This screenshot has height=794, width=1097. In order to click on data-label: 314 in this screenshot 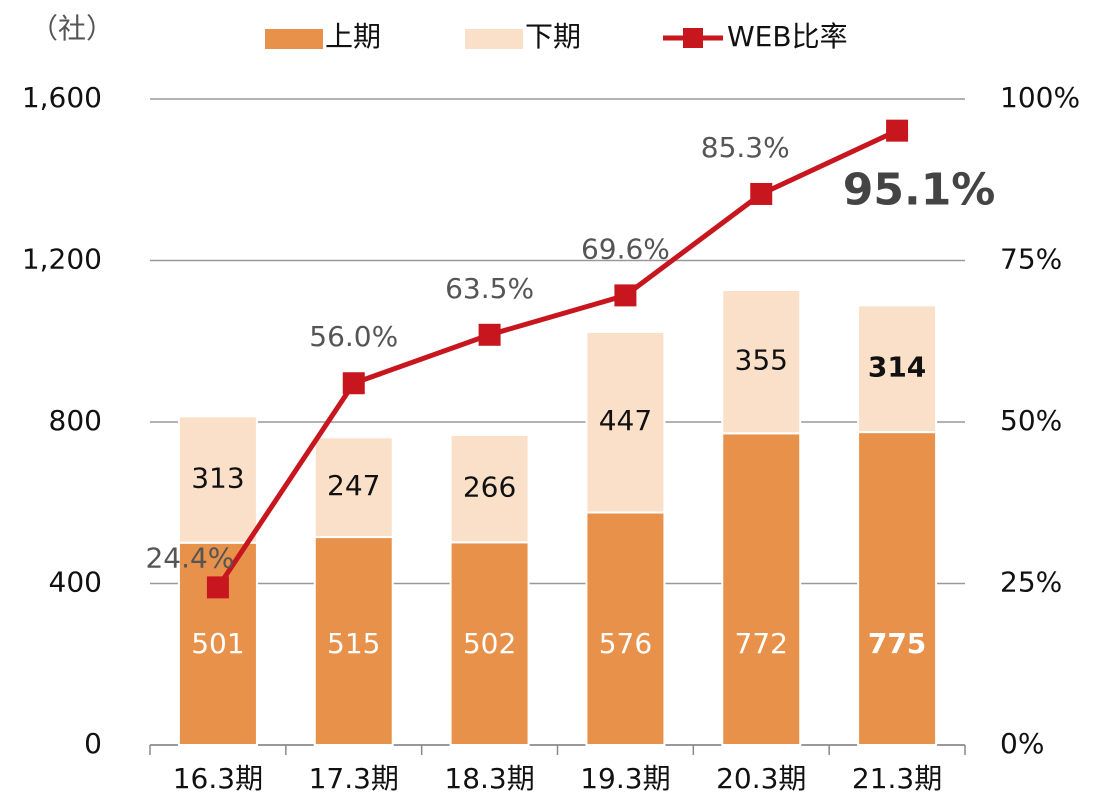, I will do `click(897, 367)`.